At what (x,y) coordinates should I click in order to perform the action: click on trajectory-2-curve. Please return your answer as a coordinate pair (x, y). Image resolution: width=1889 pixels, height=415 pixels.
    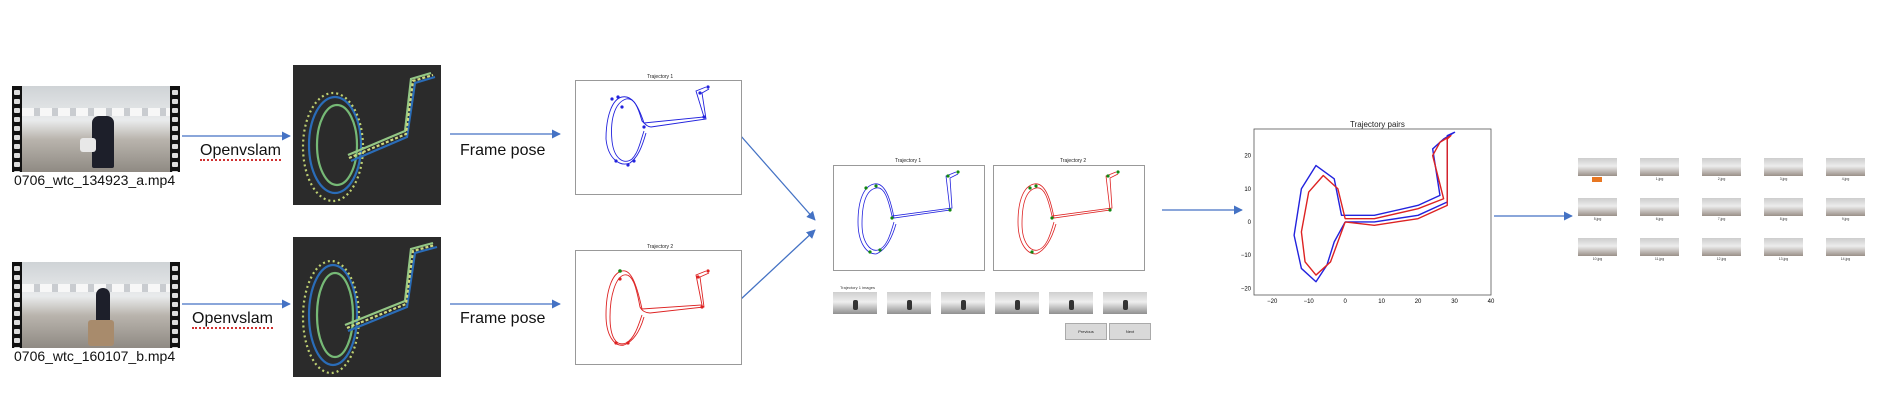
    Looking at the image, I should click on (657, 307).